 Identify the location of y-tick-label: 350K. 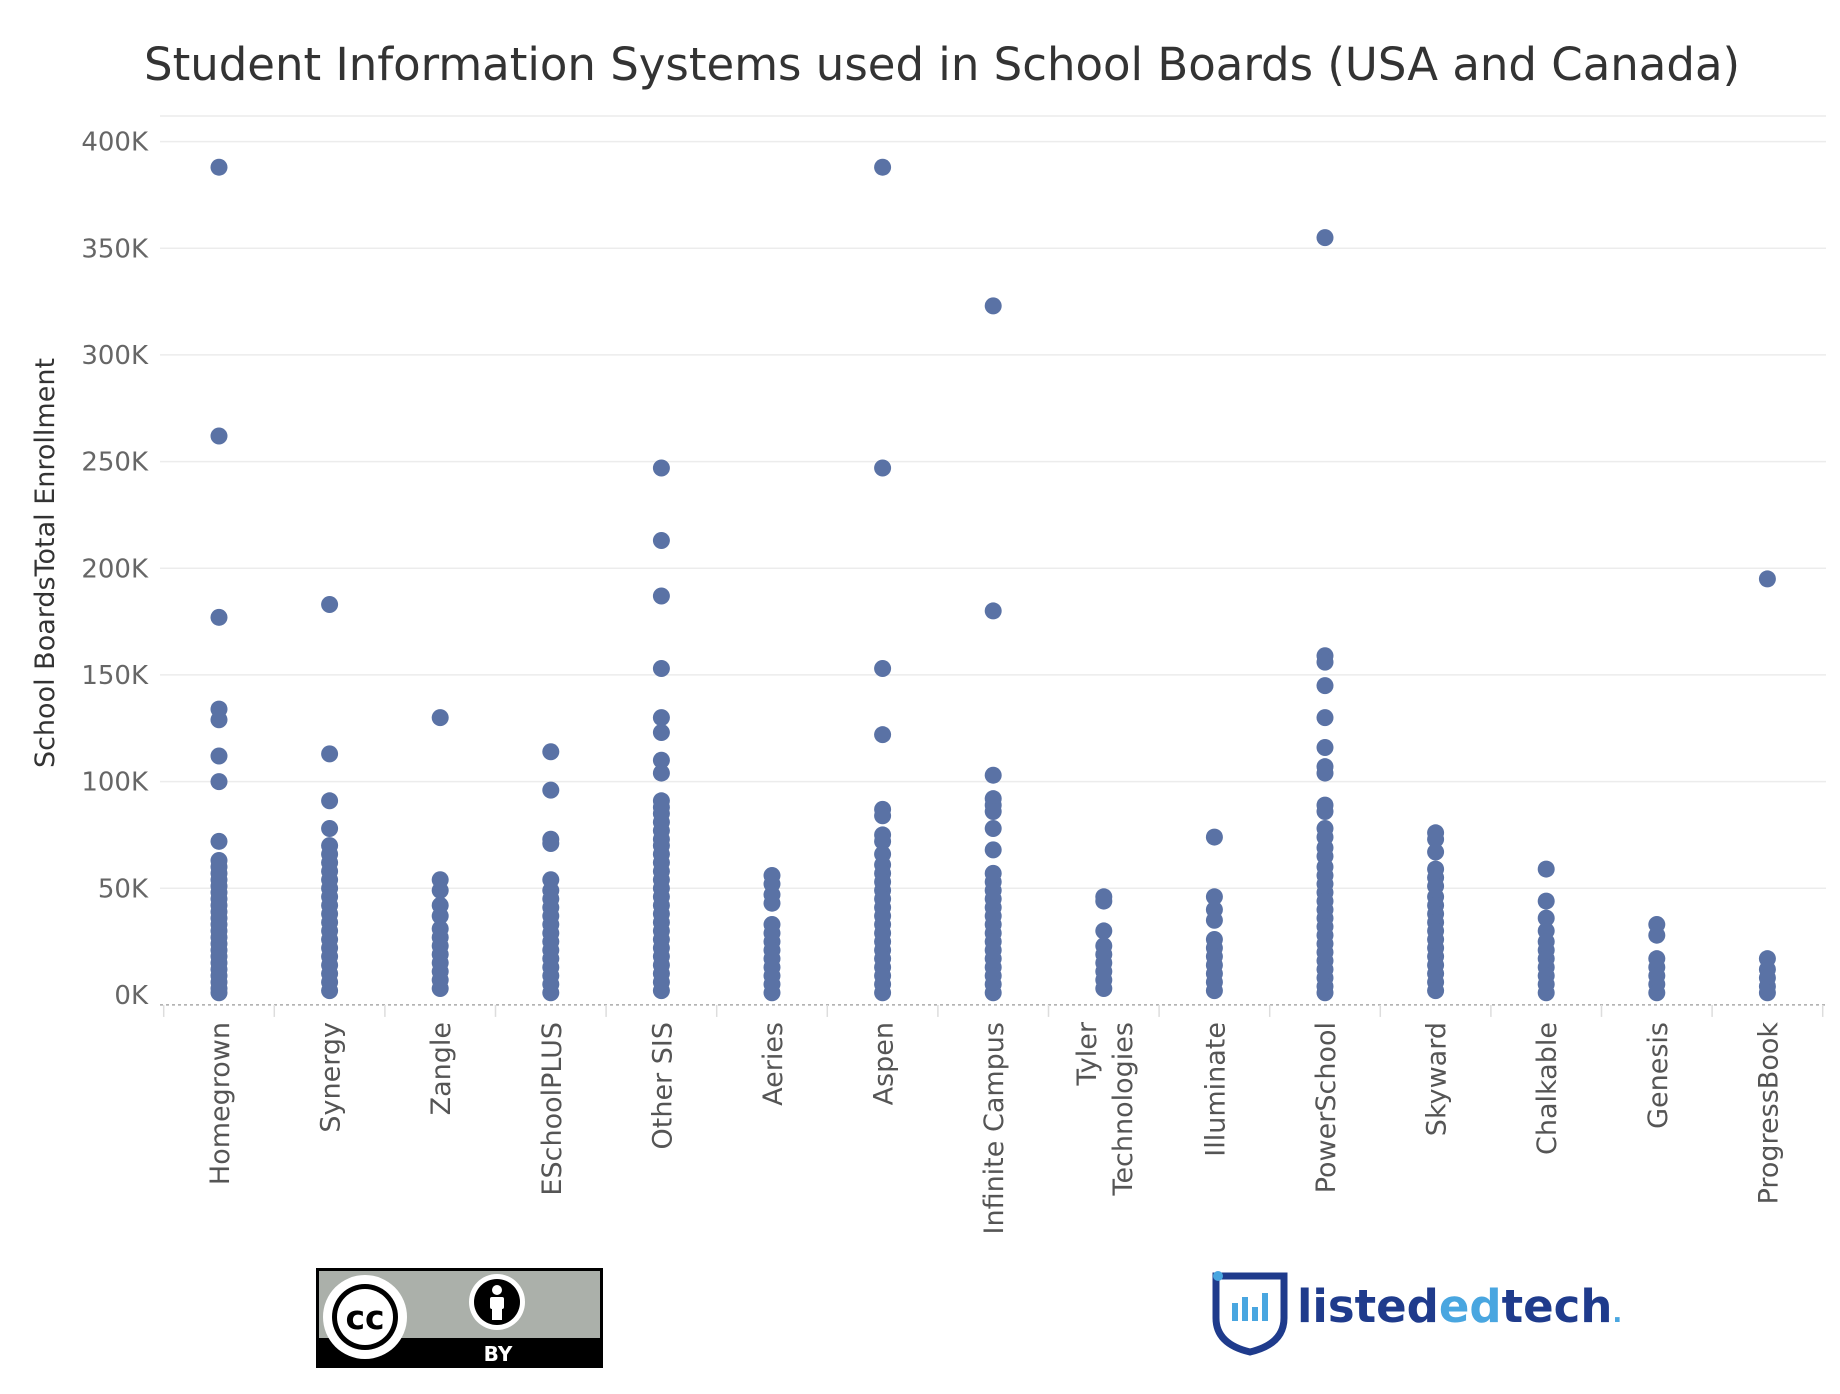
(115, 249).